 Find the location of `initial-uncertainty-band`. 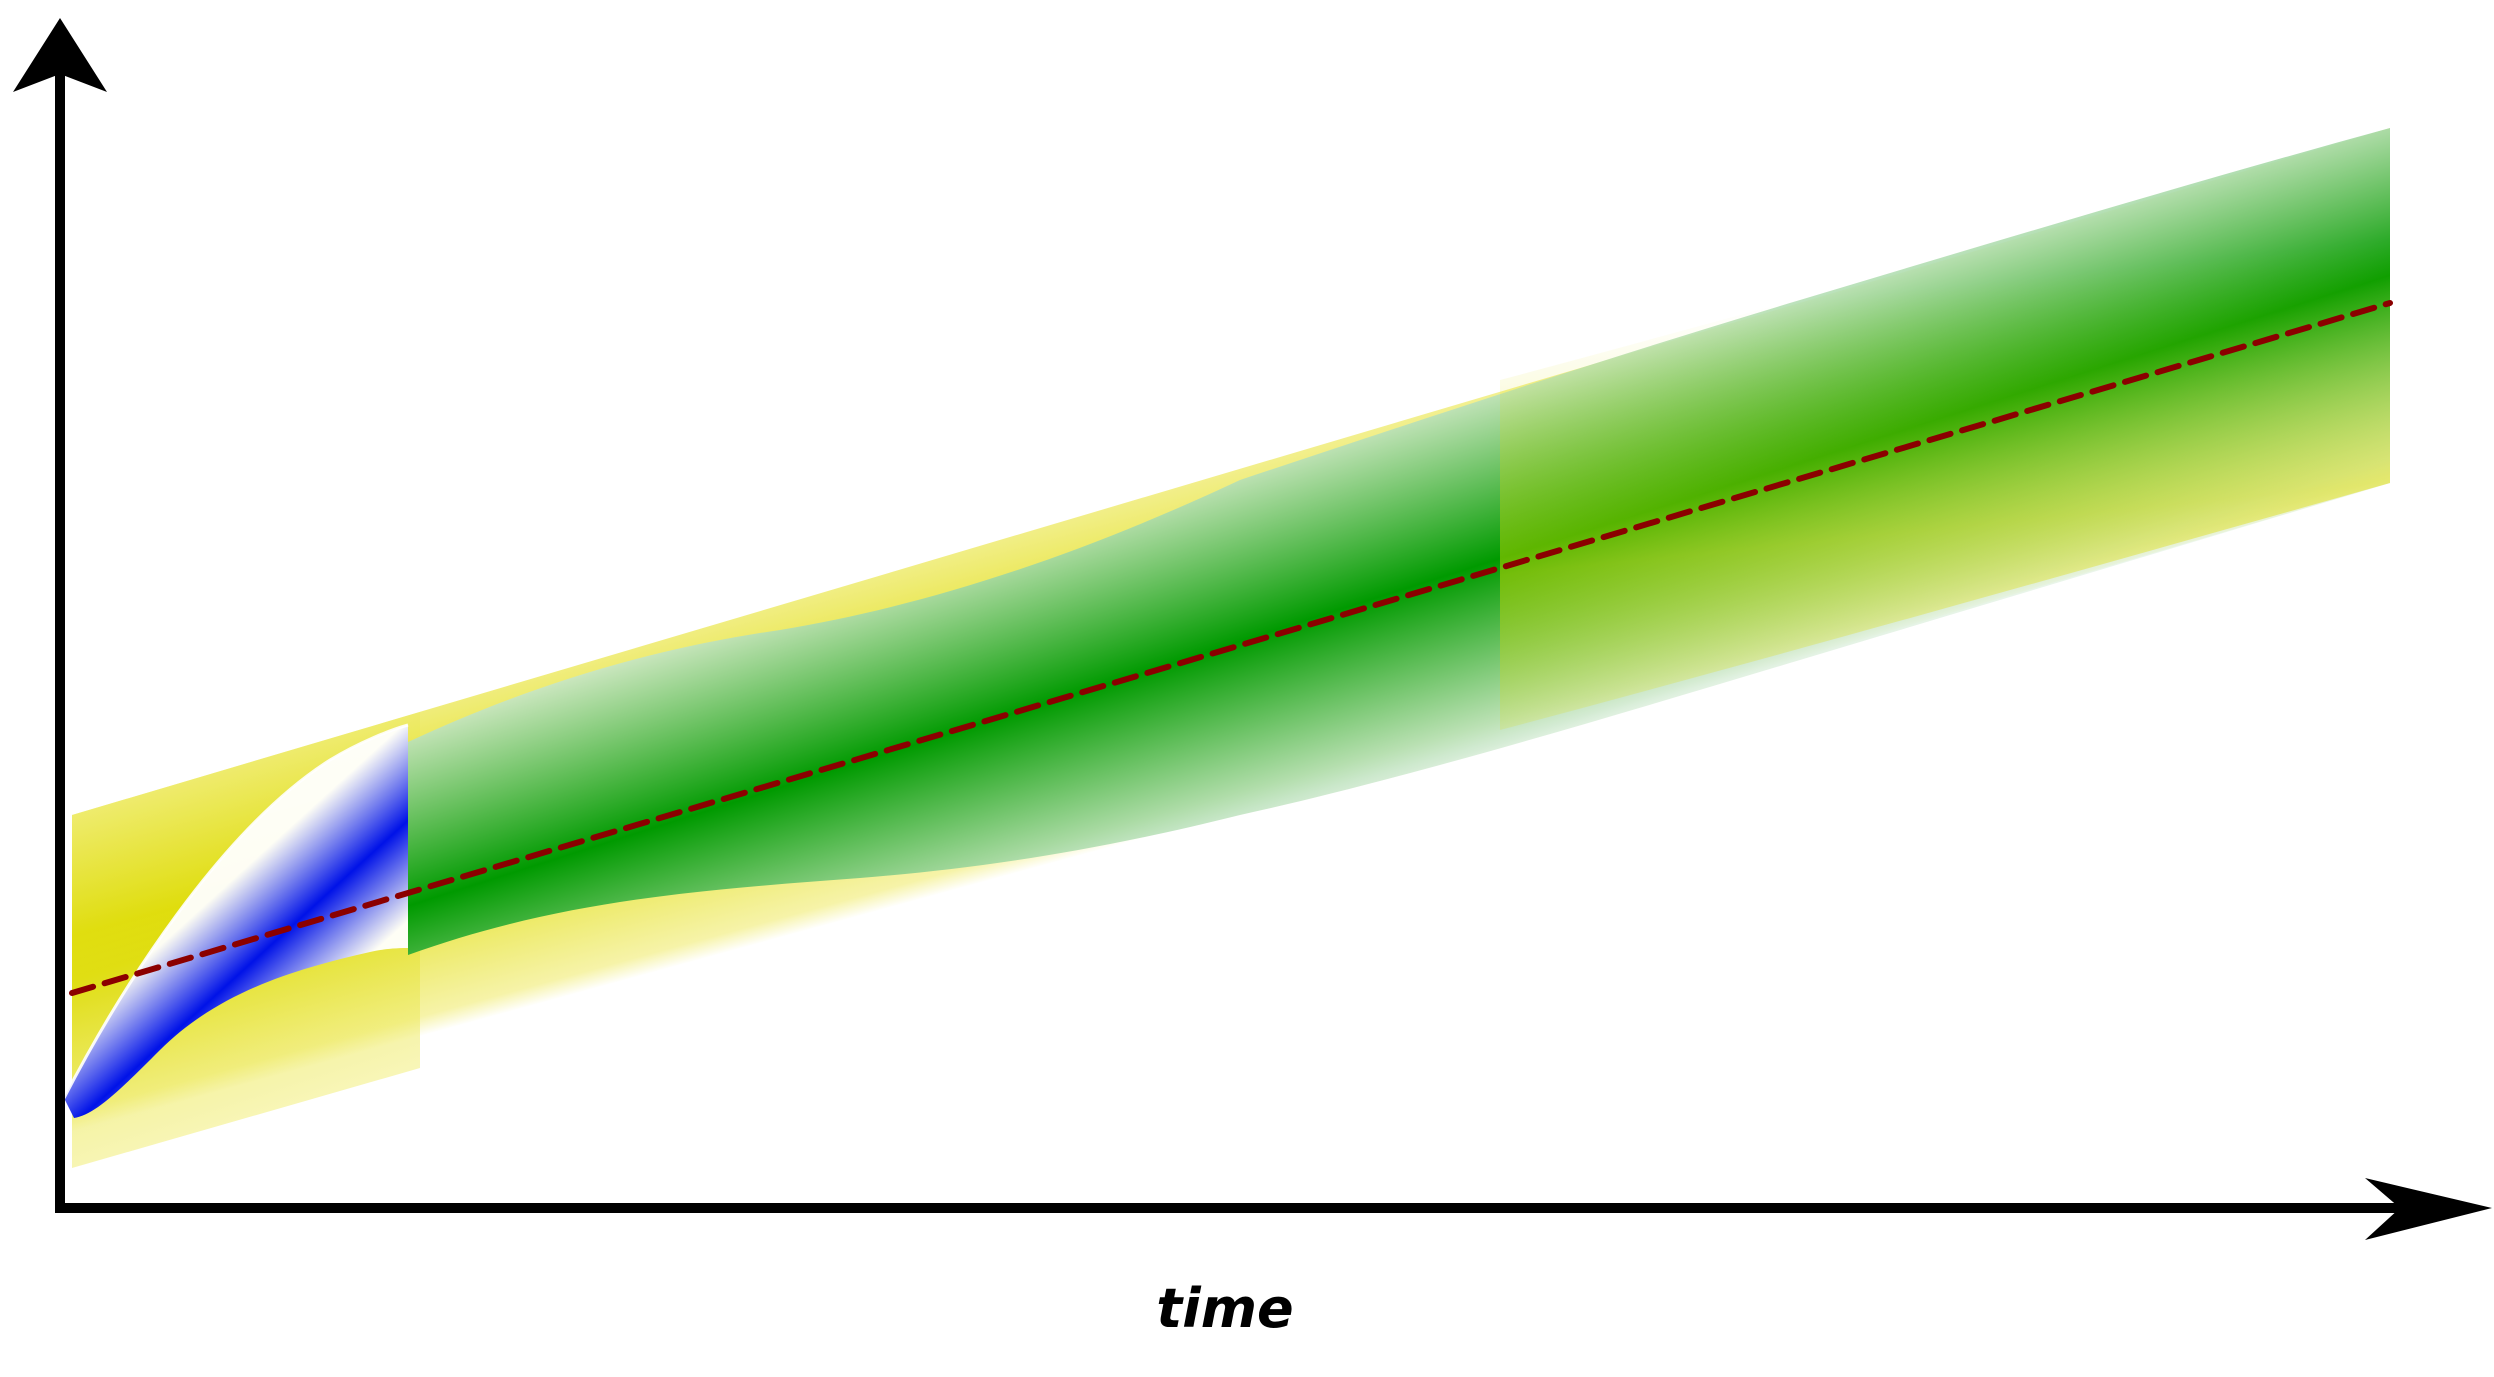

initial-uncertainty-band is located at coordinates (235, 920).